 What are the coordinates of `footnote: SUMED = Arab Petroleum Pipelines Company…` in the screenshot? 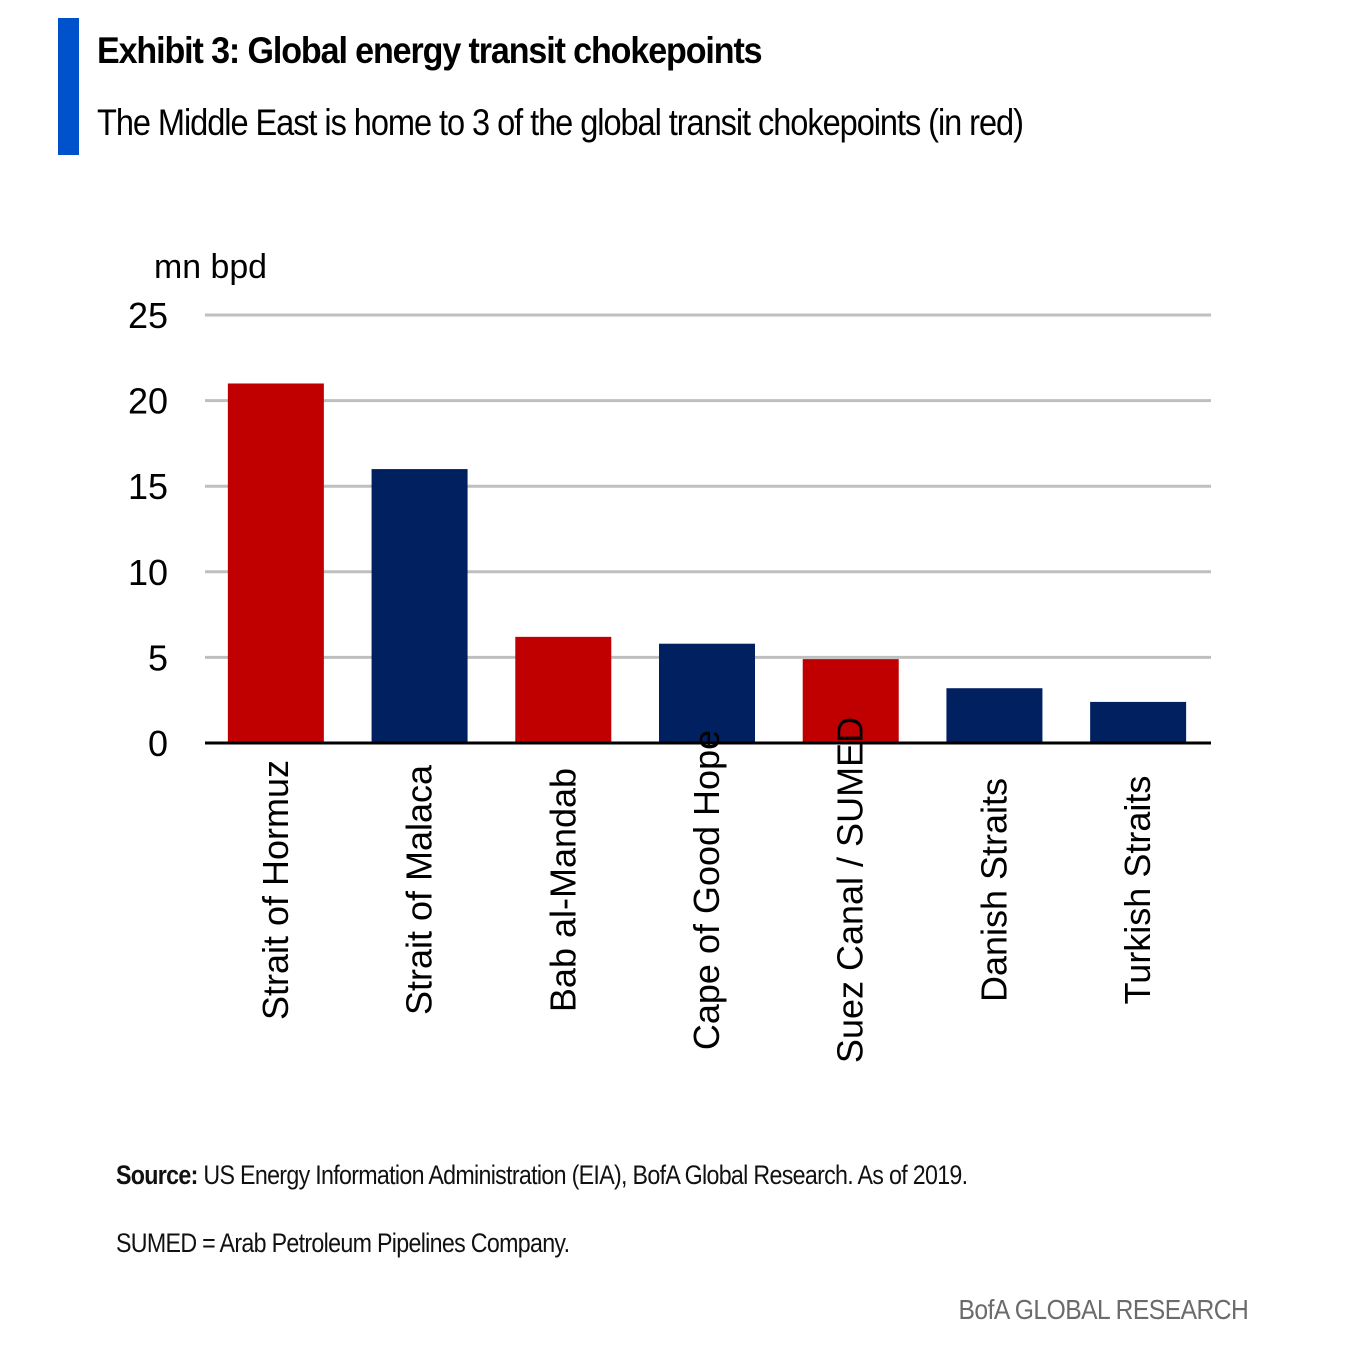 It's located at (343, 1243).